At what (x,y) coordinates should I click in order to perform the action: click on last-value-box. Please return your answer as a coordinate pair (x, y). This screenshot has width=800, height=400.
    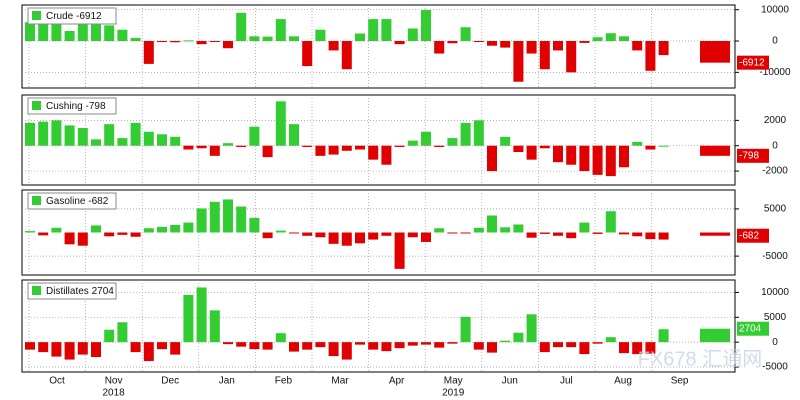
    Looking at the image, I should click on (753, 62).